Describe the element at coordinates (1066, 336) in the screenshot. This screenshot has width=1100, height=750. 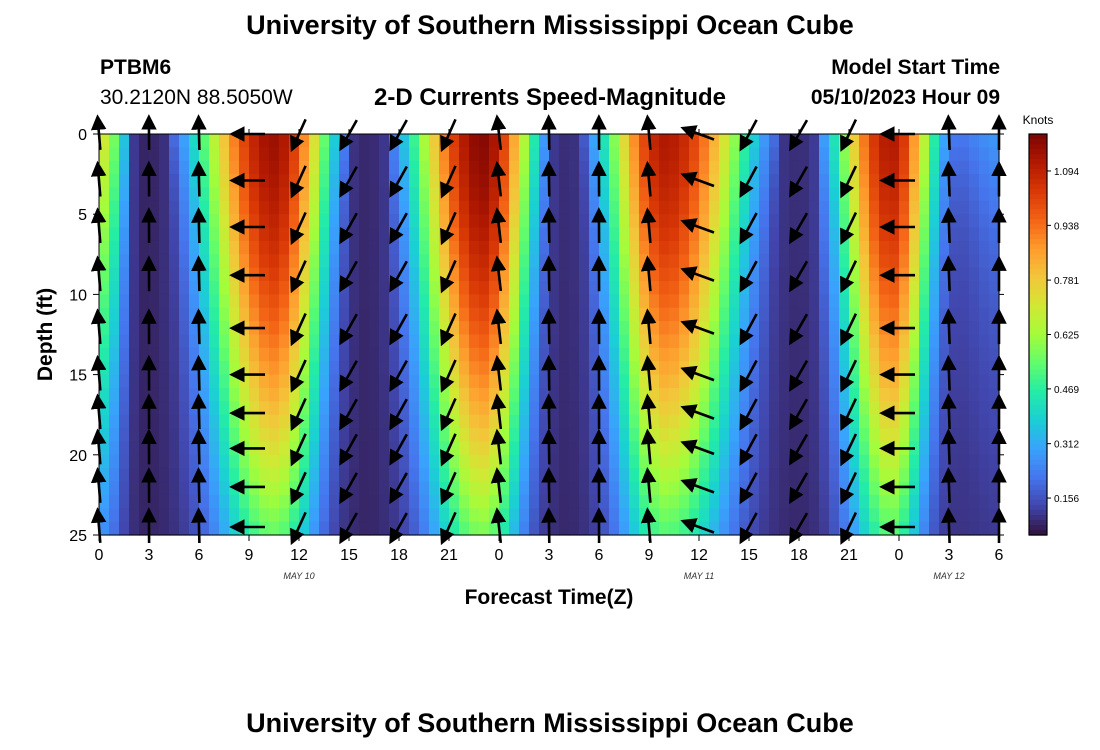
I see `colorbar-tick-label: 0.625` at that location.